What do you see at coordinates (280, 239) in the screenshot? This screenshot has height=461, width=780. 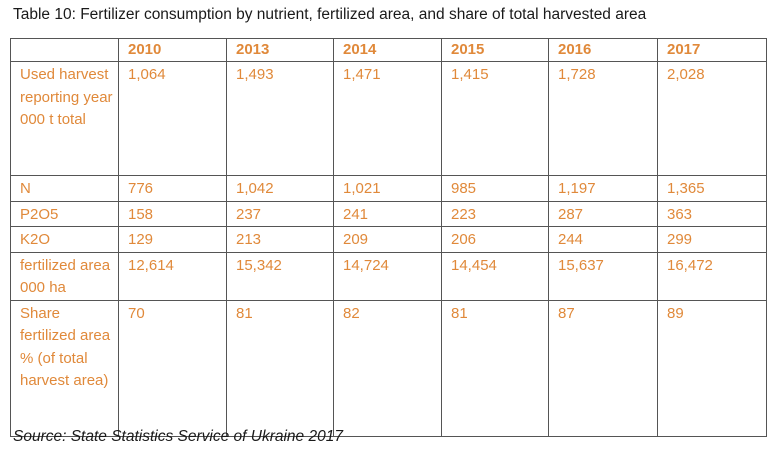 I see `table-cell: 213` at bounding box center [280, 239].